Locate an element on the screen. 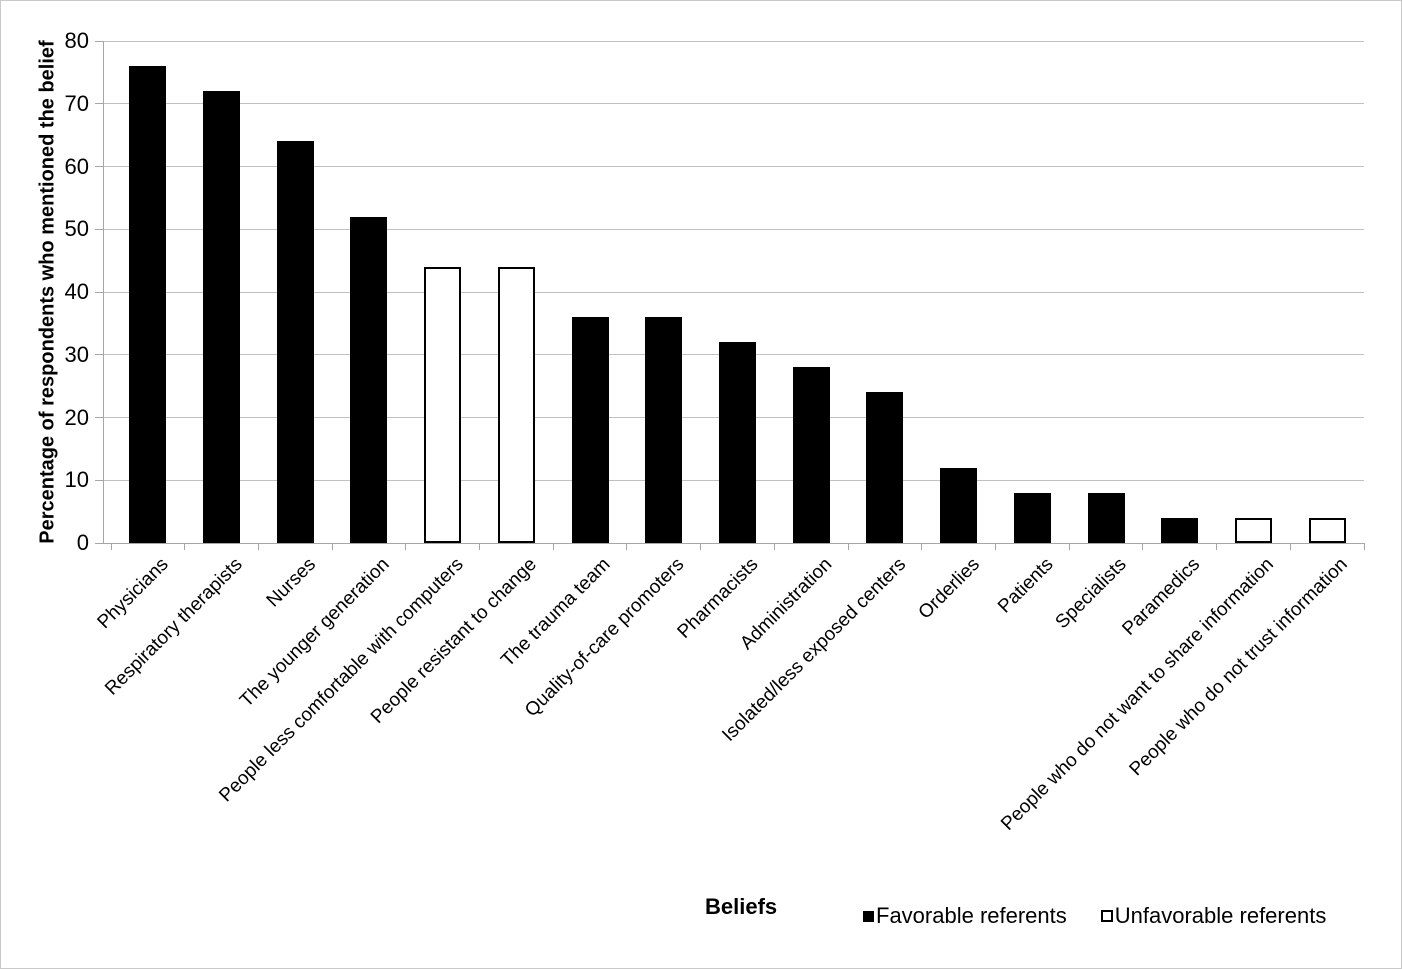 Image resolution: width=1402 pixels, height=969 pixels. legend-label: Favorable referents is located at coordinates (971, 915).